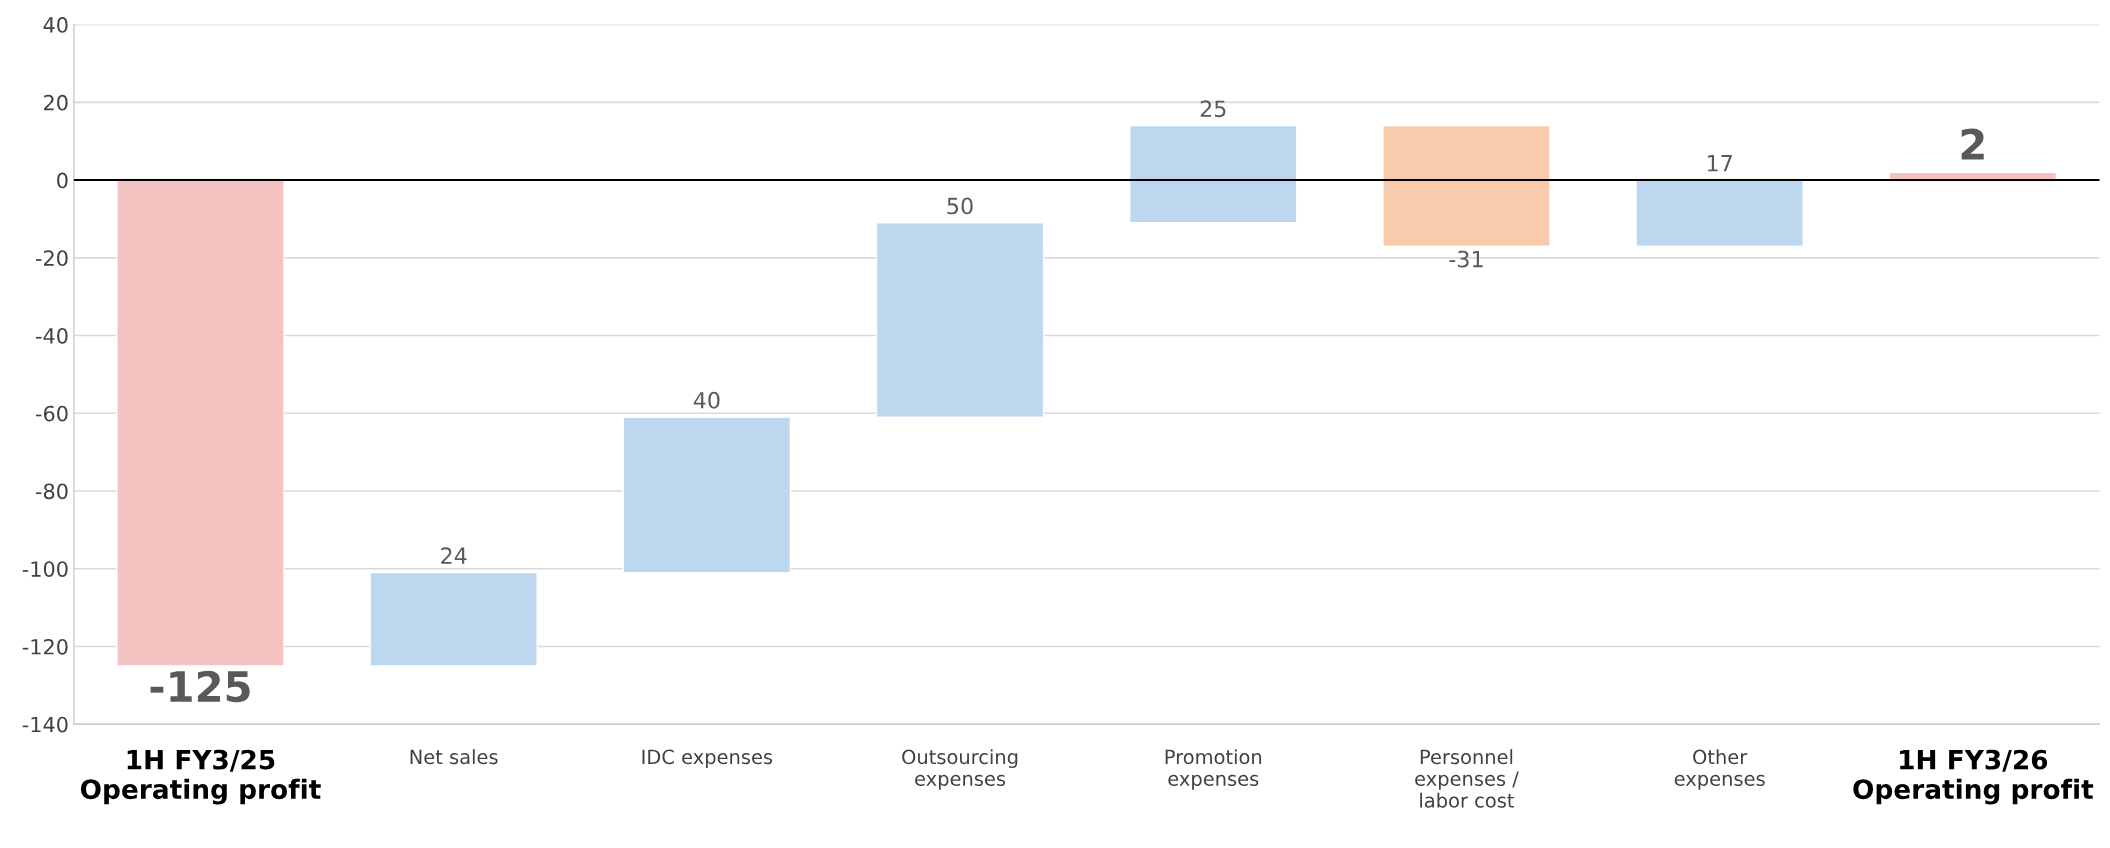  Describe the element at coordinates (1467, 778) in the screenshot. I see `x-tick-label: Personnel expenses / labor cost` at that location.